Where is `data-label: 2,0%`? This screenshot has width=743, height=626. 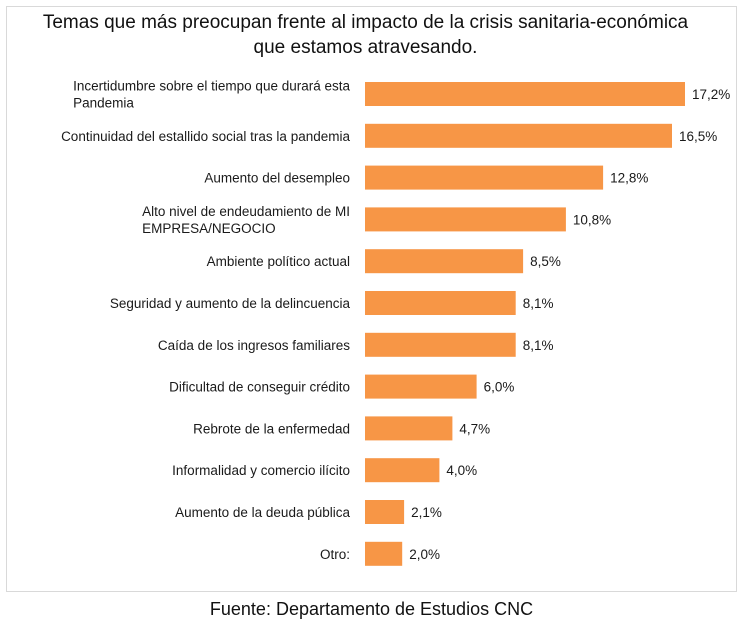 data-label: 2,0% is located at coordinates (424, 554).